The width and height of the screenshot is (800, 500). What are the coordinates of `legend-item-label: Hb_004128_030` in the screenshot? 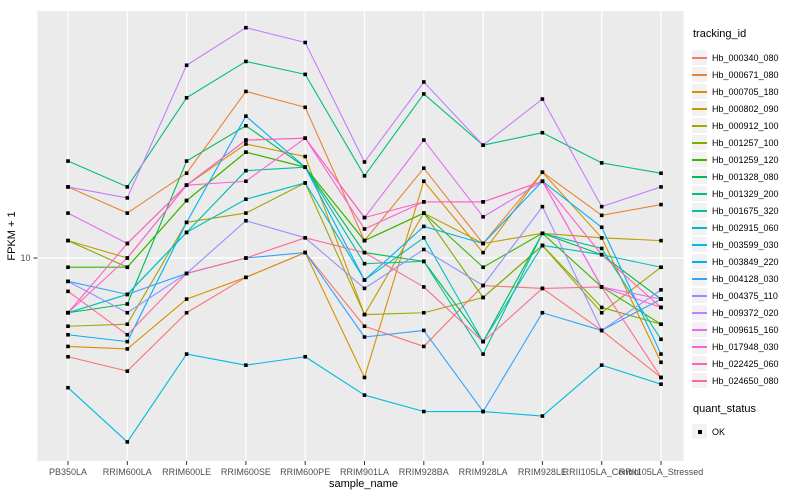 It's located at (745, 278).